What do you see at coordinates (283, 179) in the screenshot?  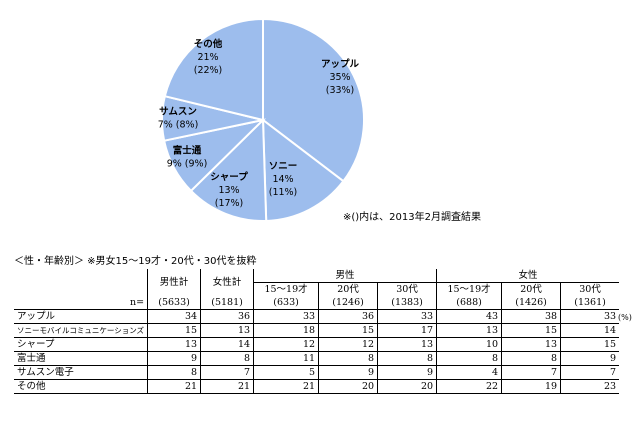 I see `pie-label-1: ソニー 14% (11%)` at bounding box center [283, 179].